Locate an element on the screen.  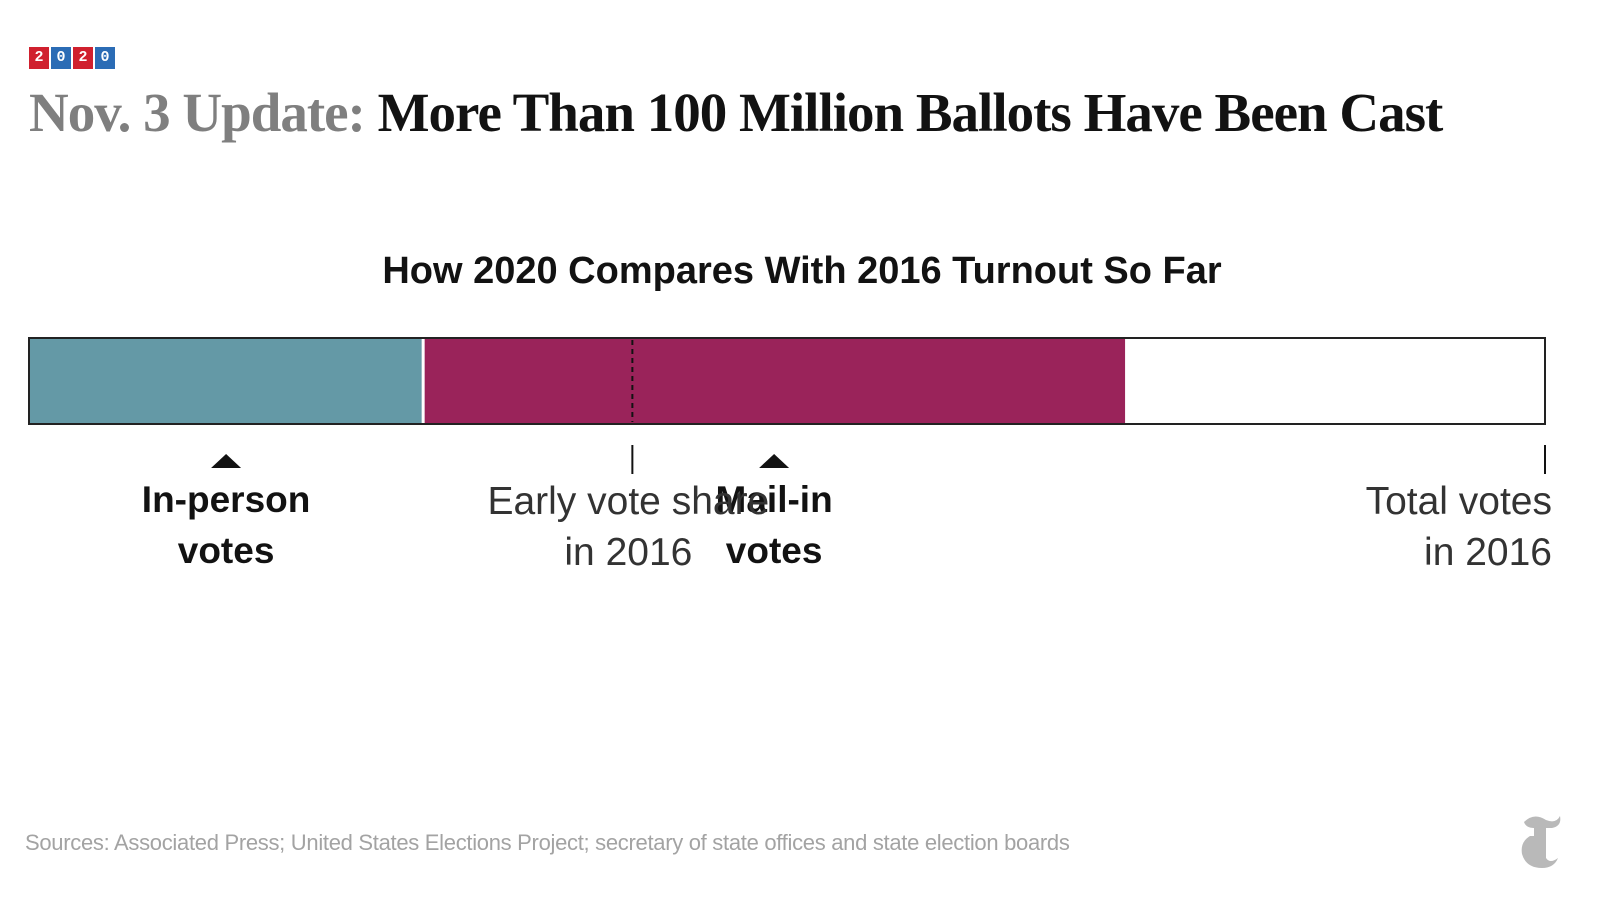
badge-digit-4: 0 is located at coordinates (105, 58).